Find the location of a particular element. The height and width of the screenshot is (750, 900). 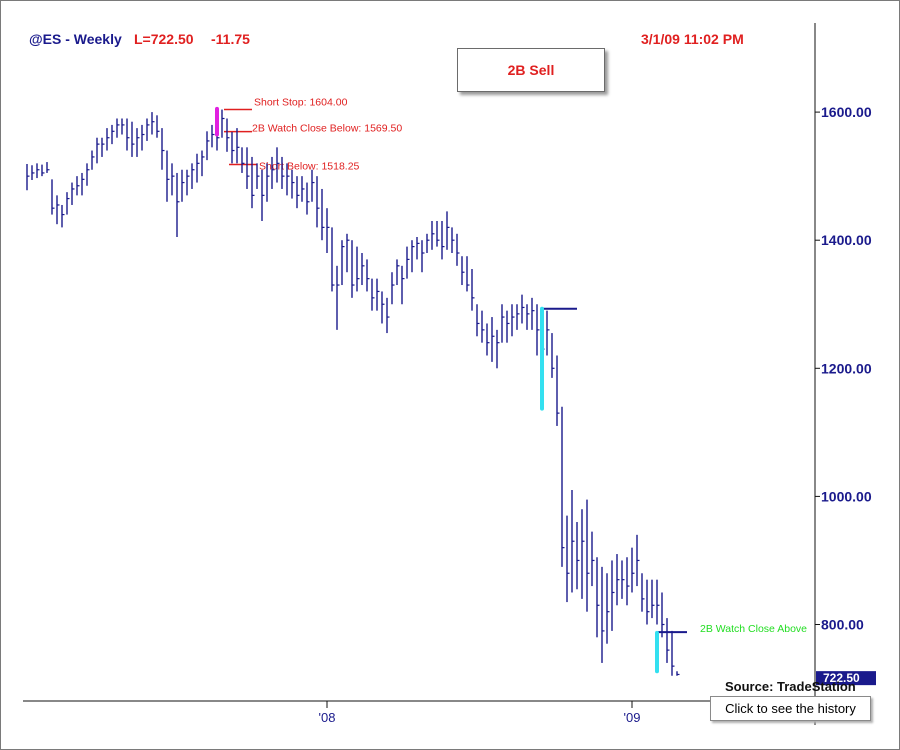

price-ticks: 800.00 1000.00 1200.00 1400.00 1600.00 is located at coordinates (843, 368).